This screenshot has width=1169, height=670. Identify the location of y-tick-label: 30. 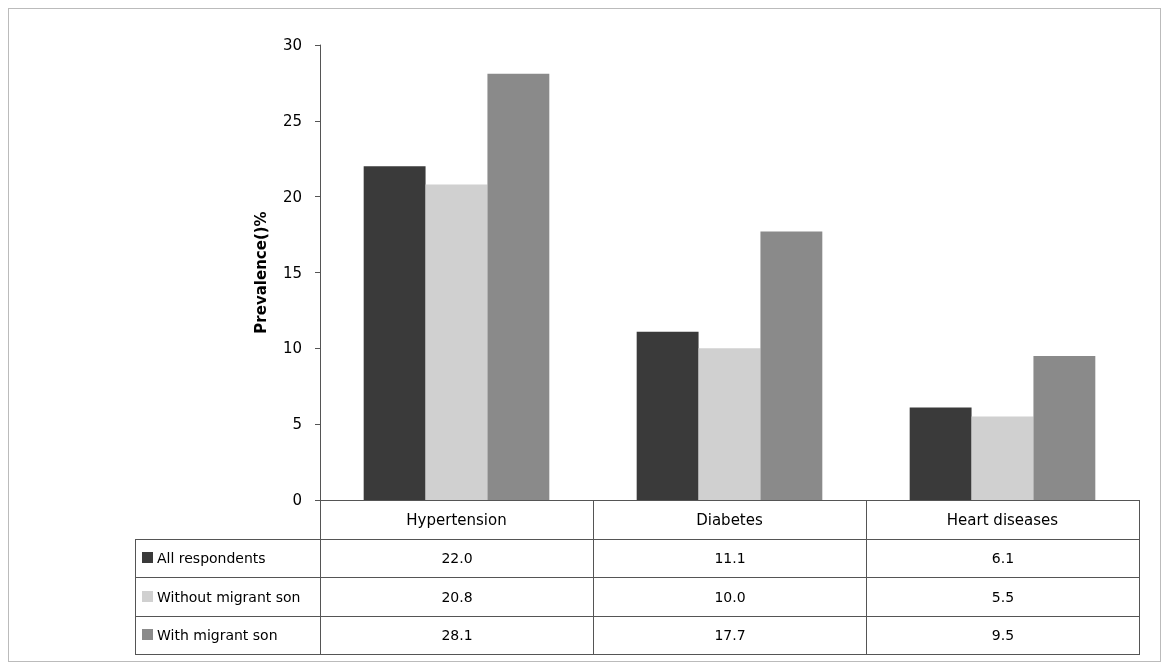
(292, 45).